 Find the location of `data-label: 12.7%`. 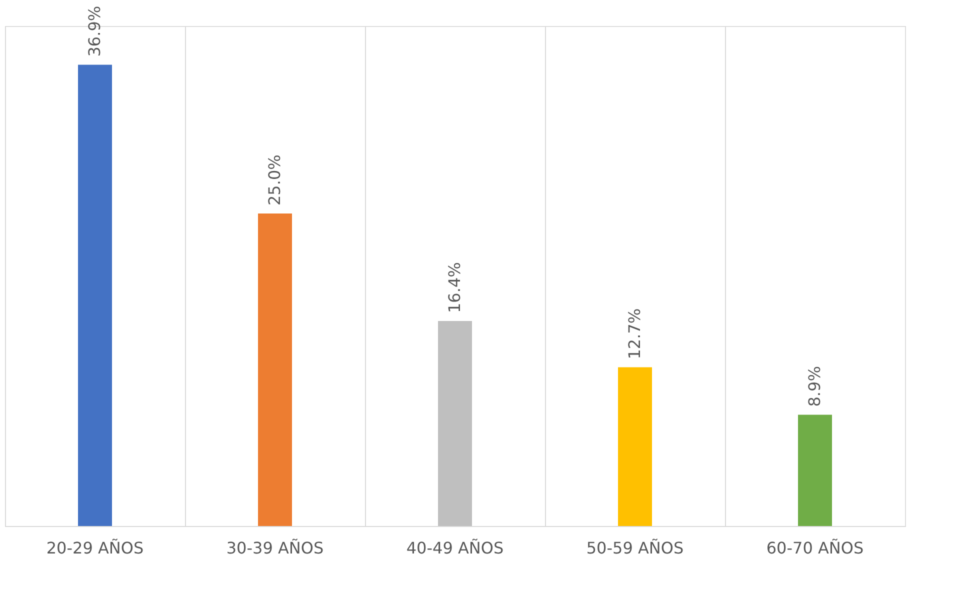

data-label: 12.7% is located at coordinates (634, 334).